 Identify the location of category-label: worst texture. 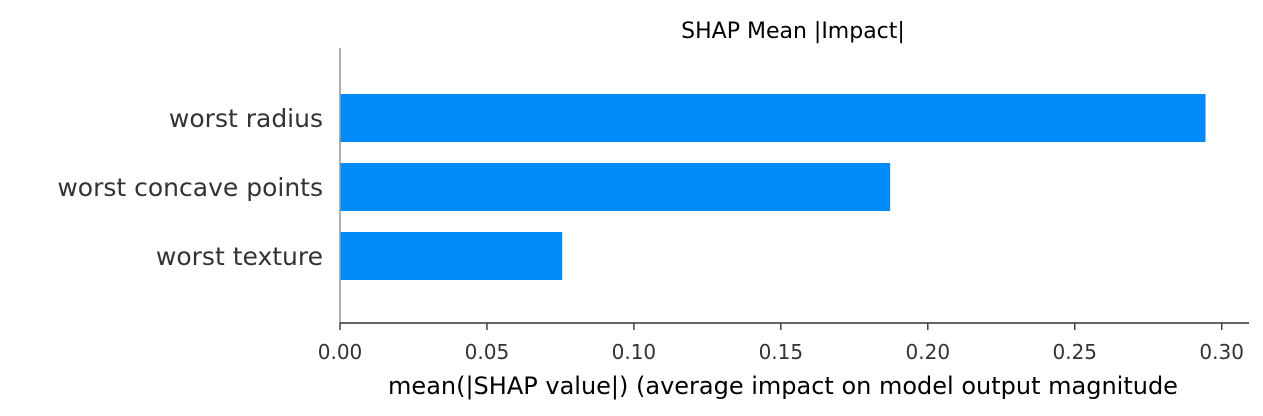
(239, 256).